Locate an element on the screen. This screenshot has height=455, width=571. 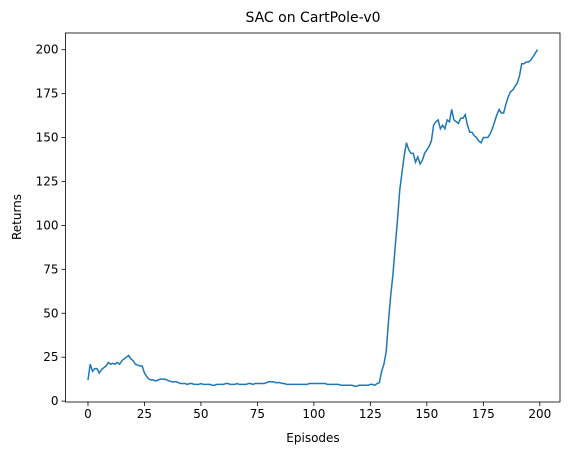
x-tick-label: 50 is located at coordinates (200, 414).